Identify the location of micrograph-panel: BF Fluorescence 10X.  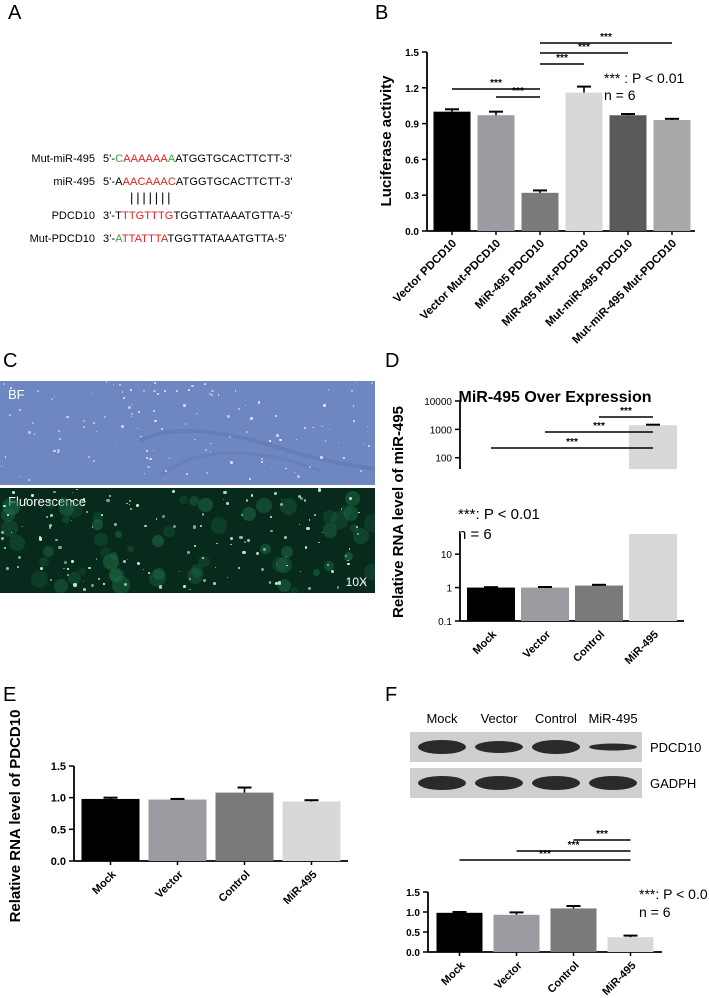
(187, 487).